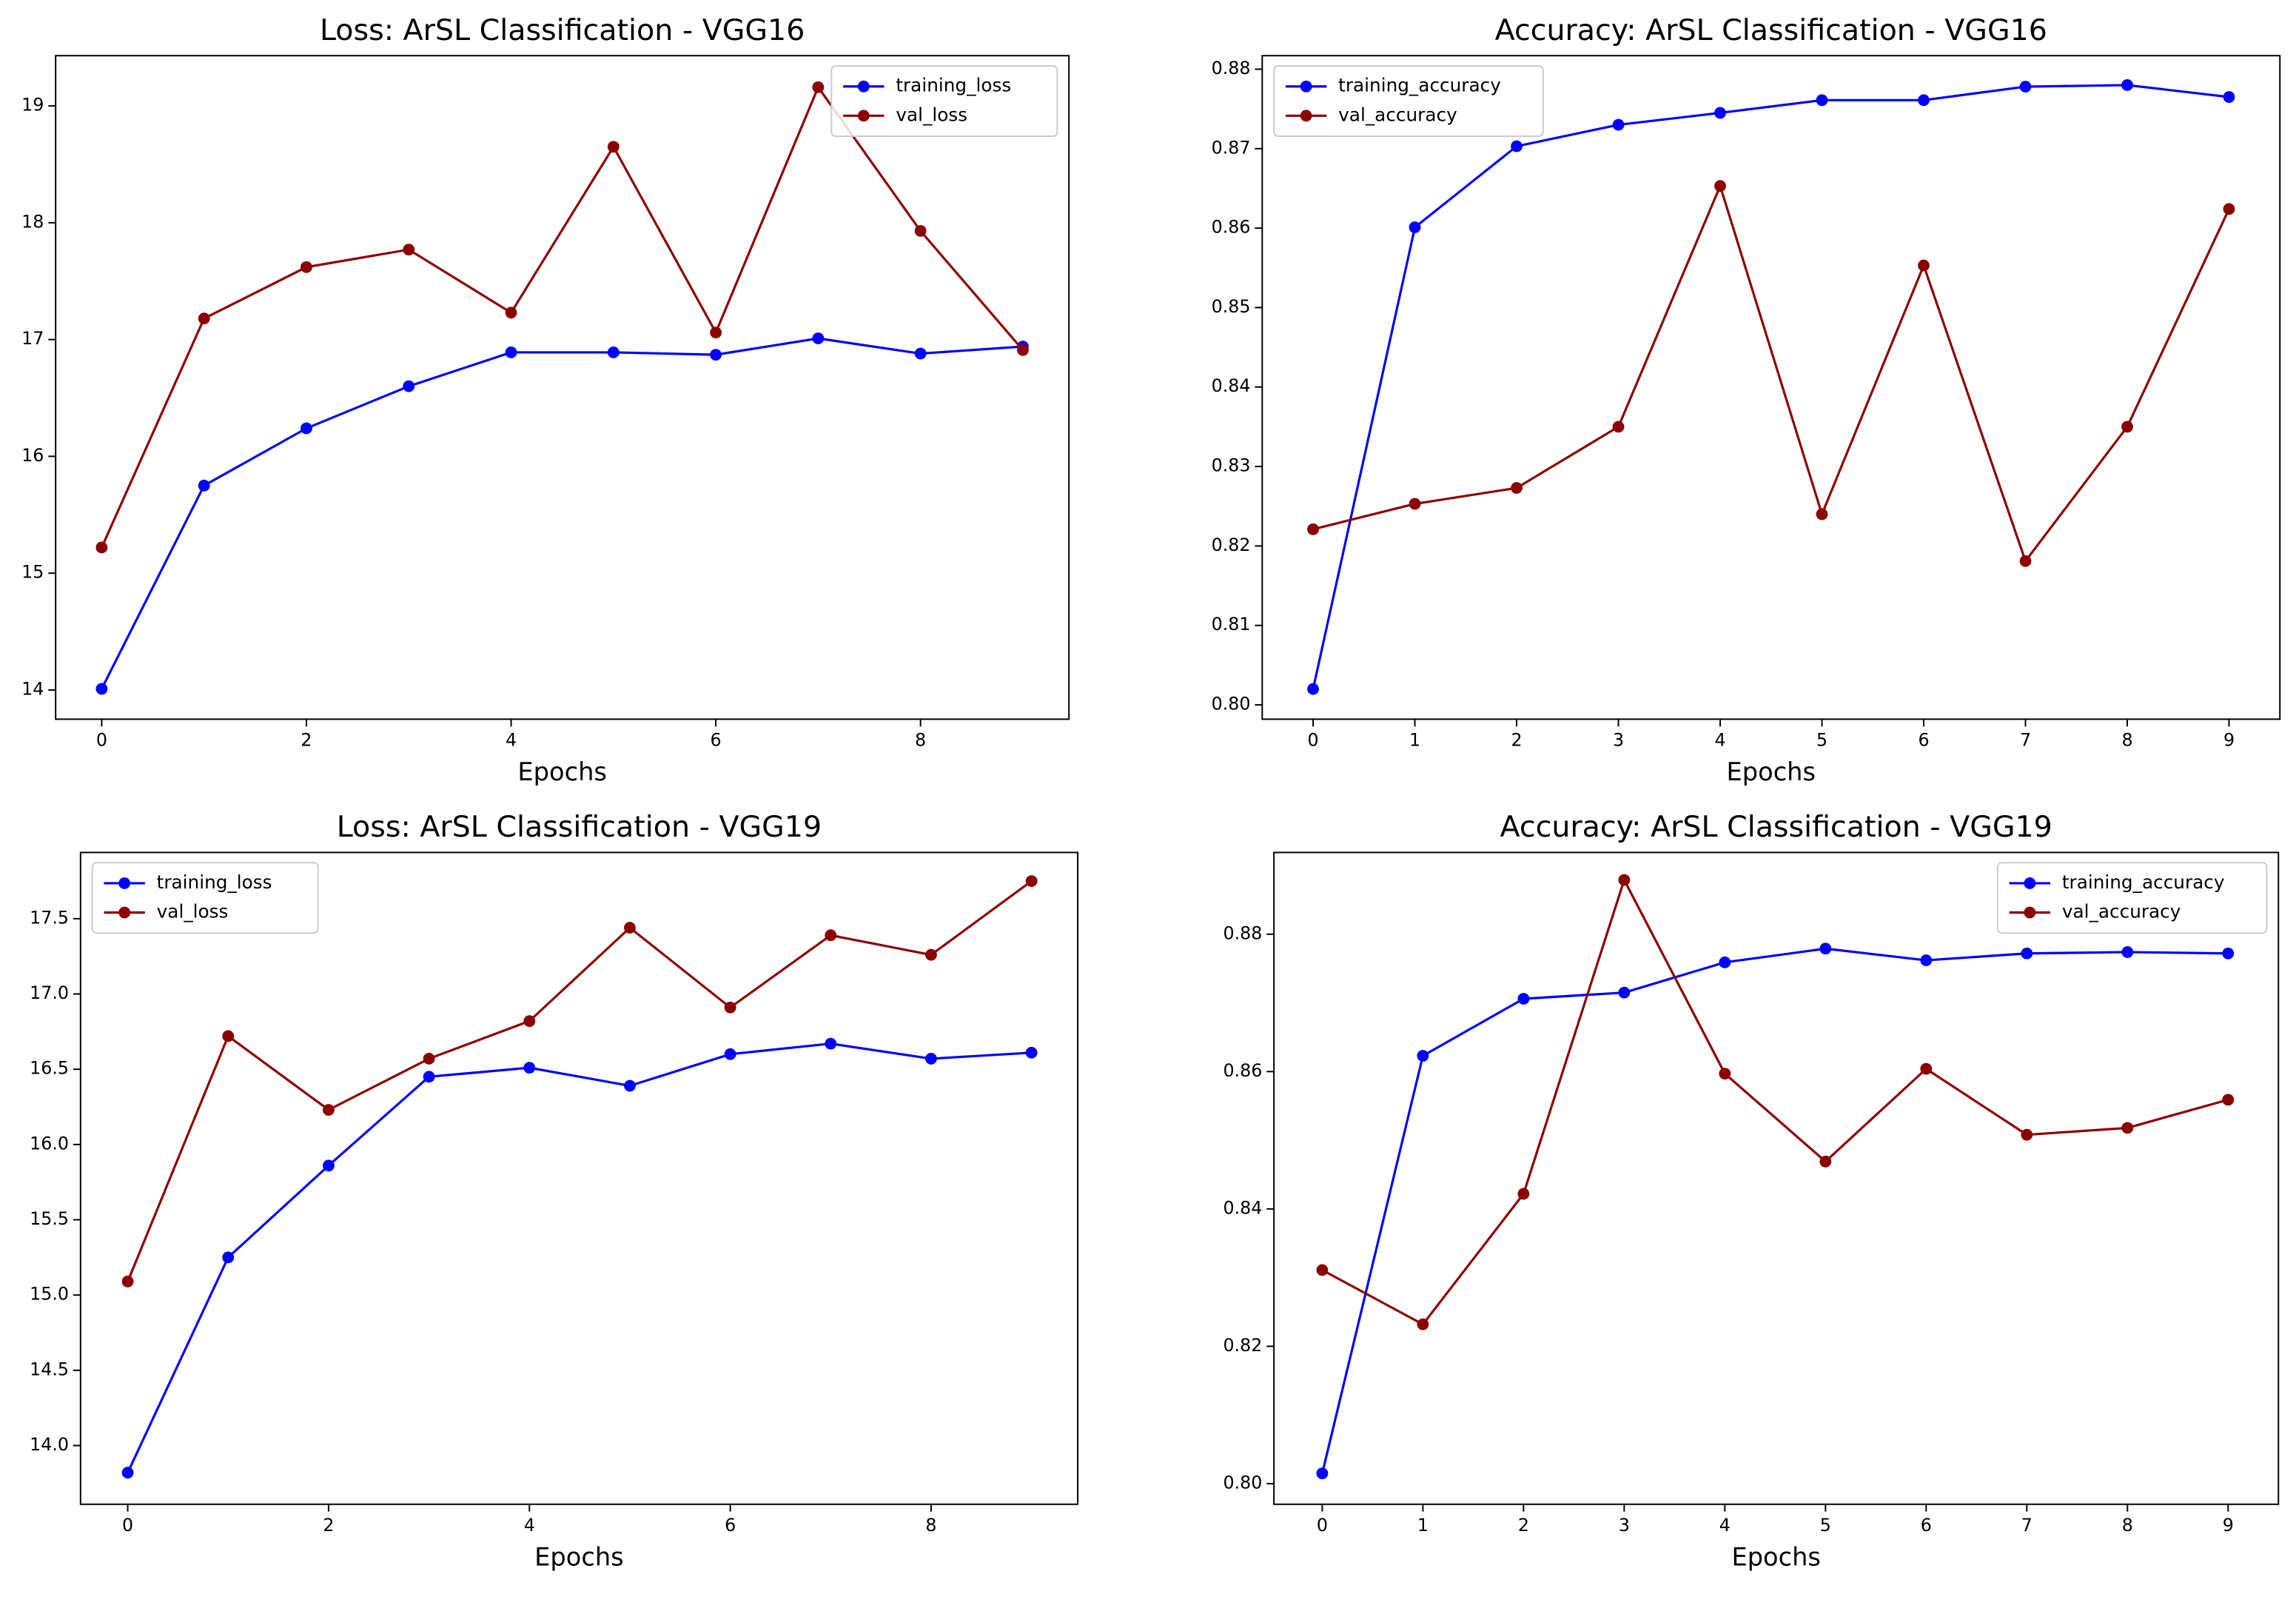  Describe the element at coordinates (2143, 882) in the screenshot. I see `legend-label: training_accuracy` at that location.